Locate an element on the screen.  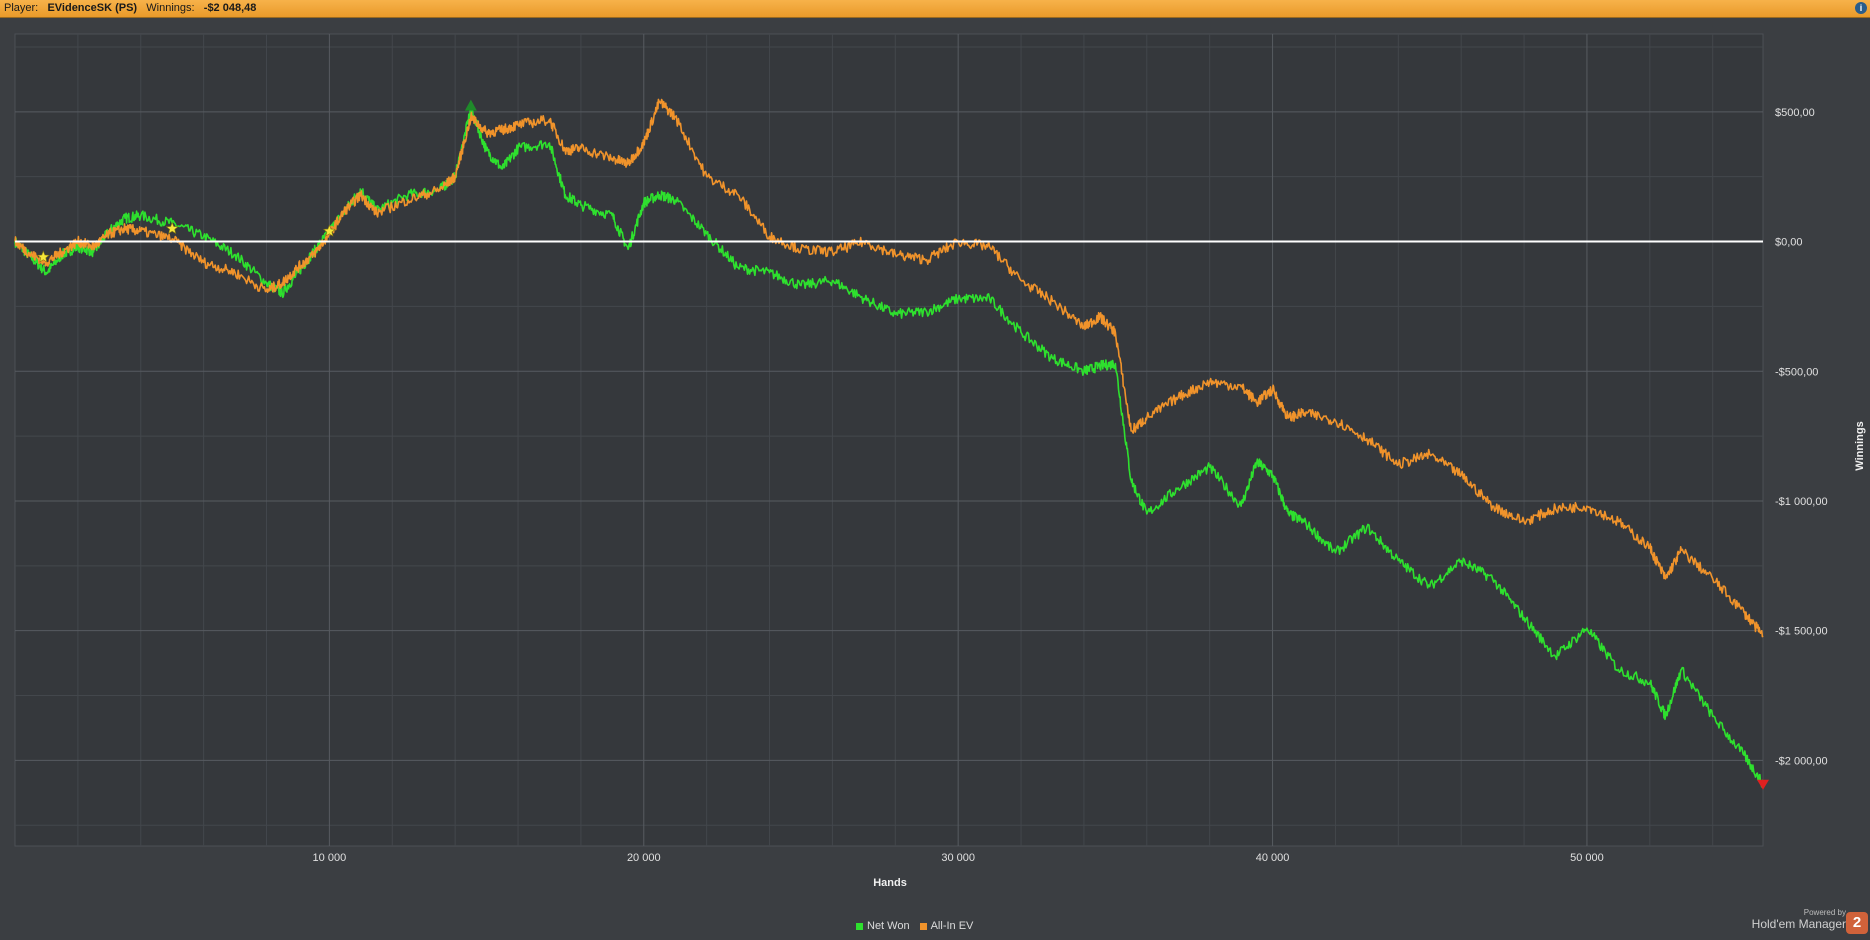
winnings-label: Winnings: is located at coordinates (170, 8).